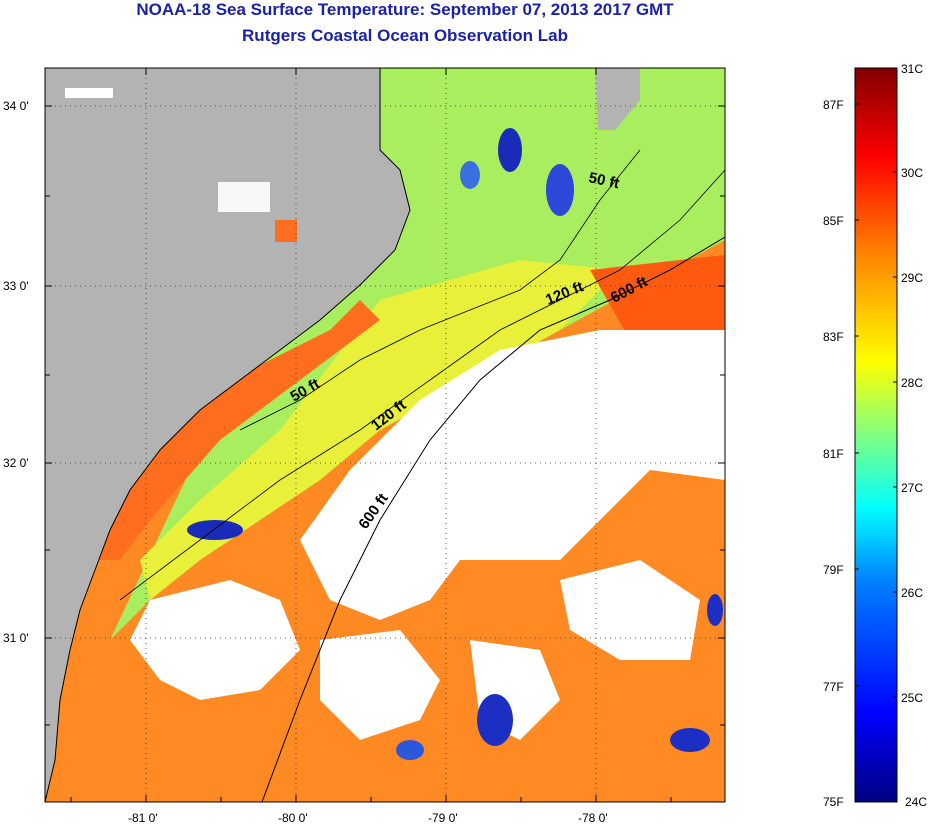  What do you see at coordinates (912, 383) in the screenshot?
I see `colorbar-c-label: 28C` at bounding box center [912, 383].